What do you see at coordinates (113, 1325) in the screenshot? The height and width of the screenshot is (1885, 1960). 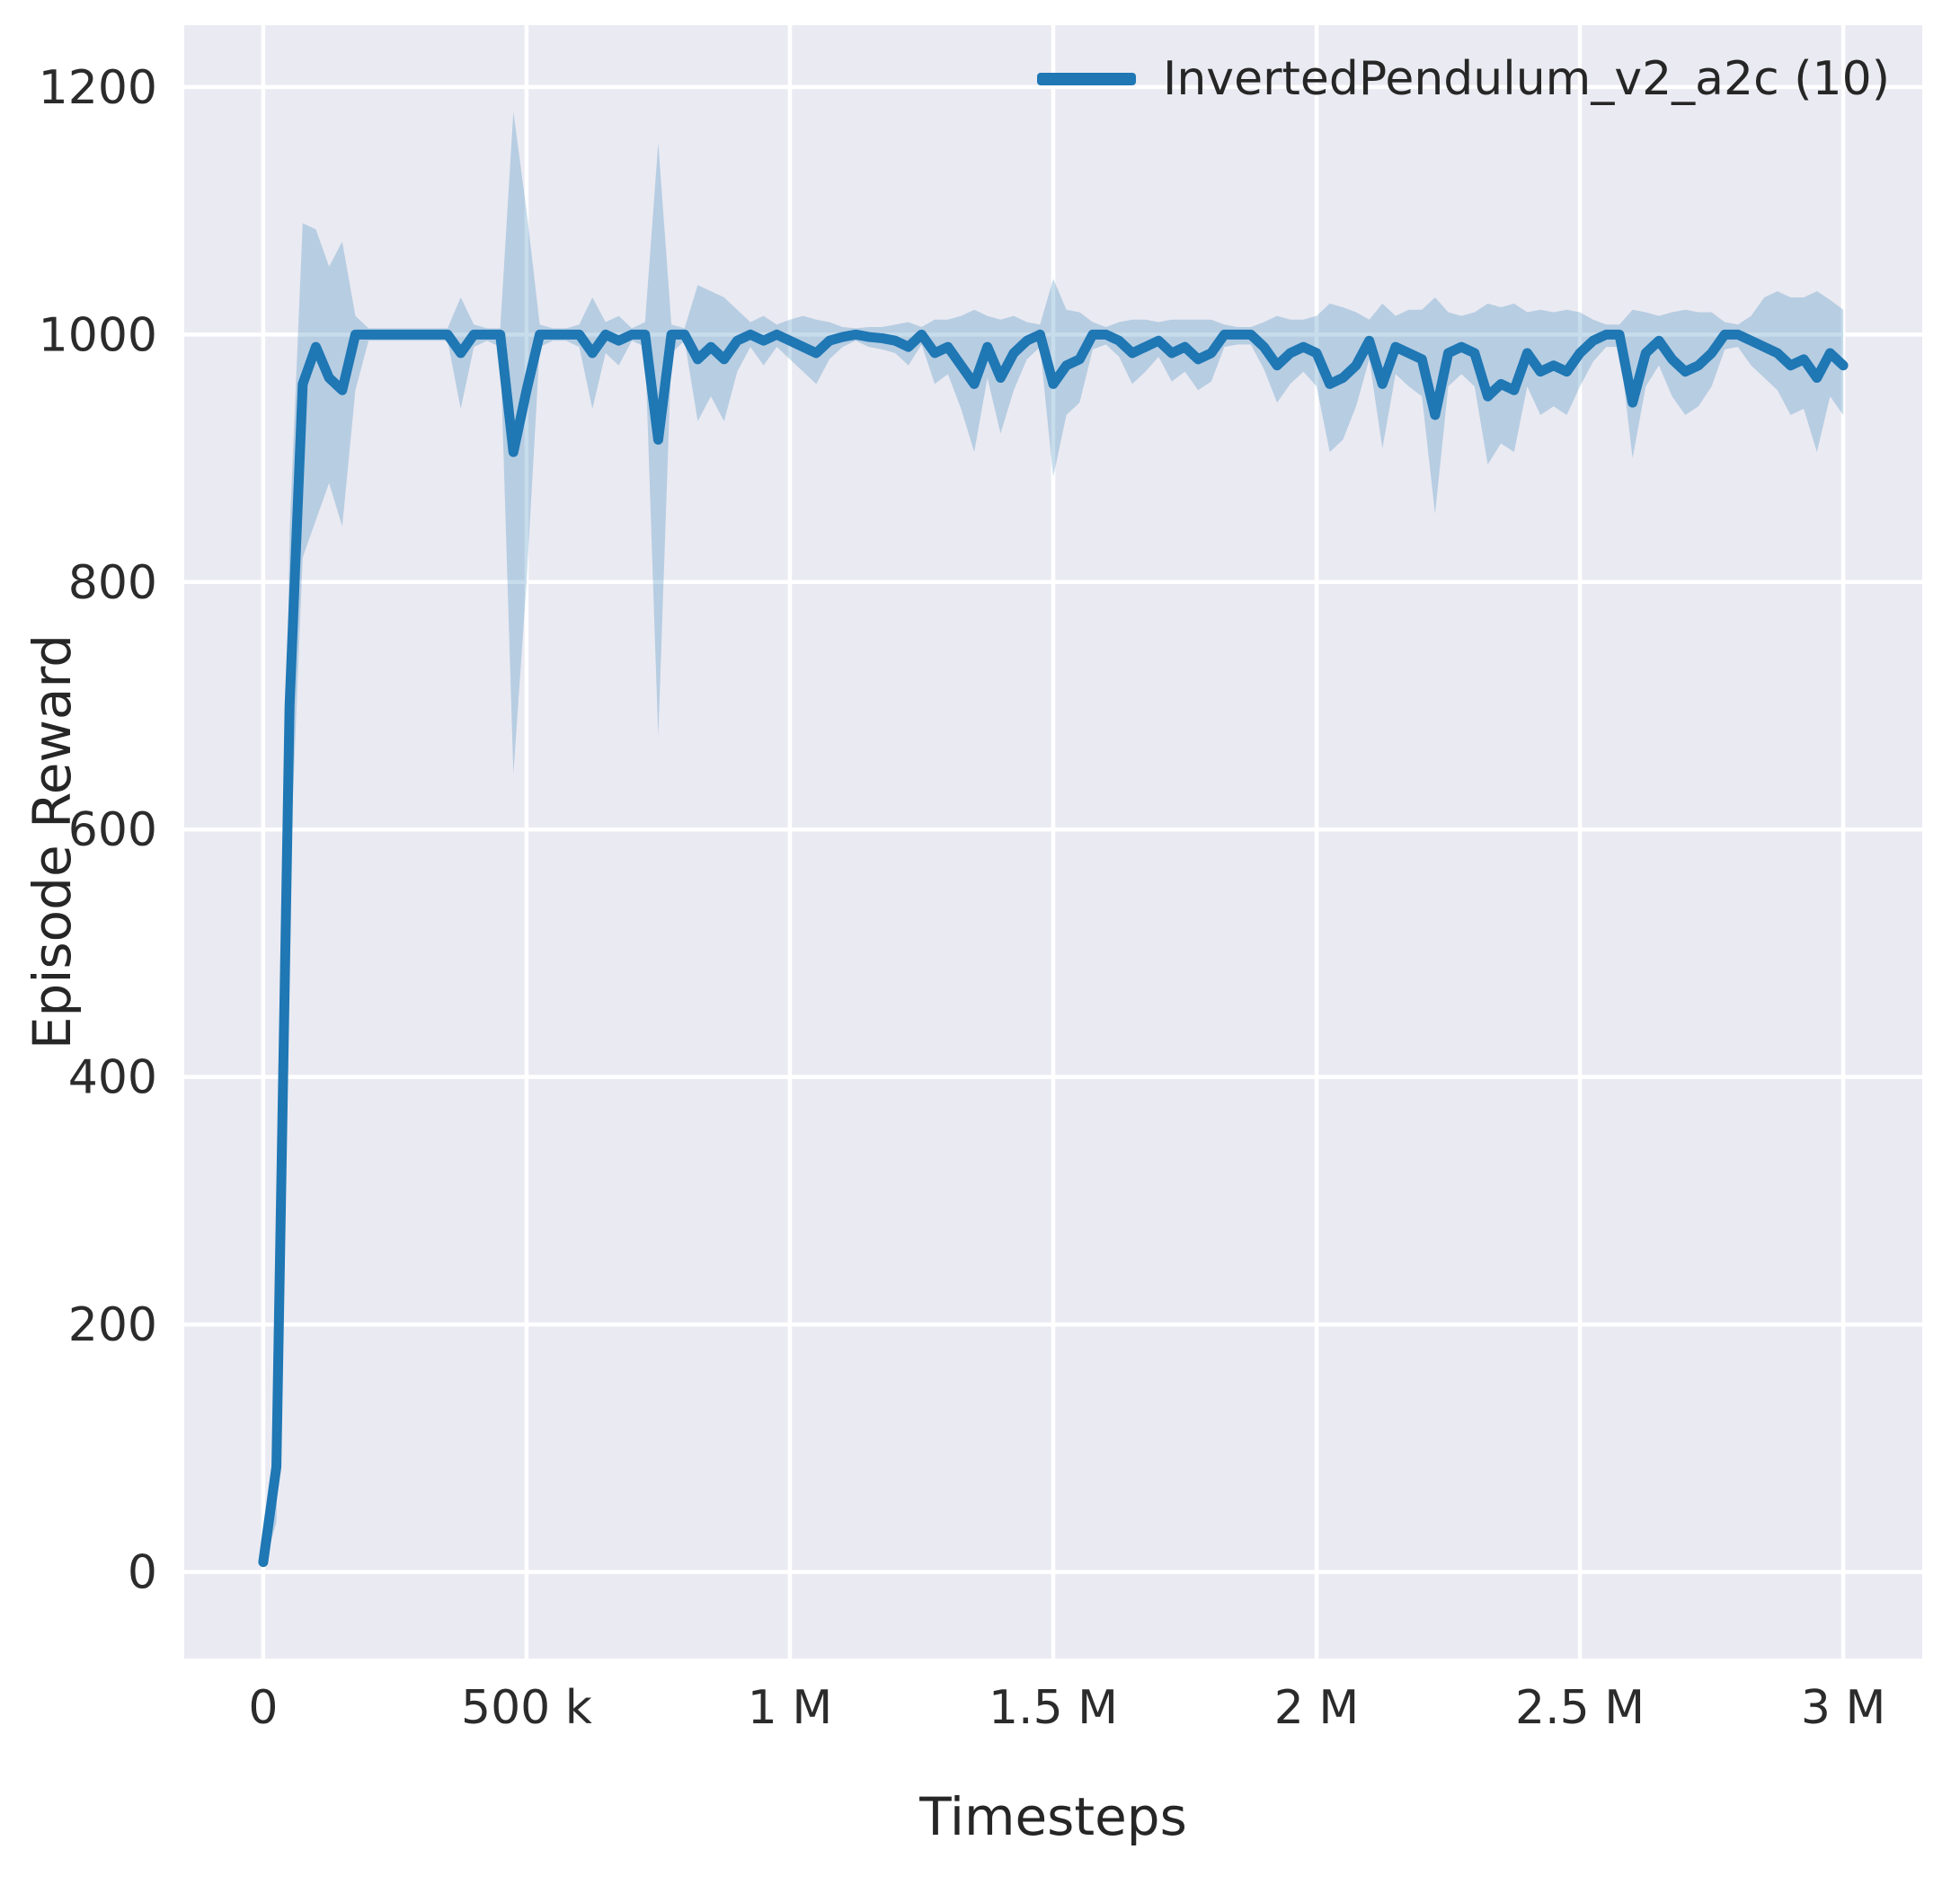 I see `y-tick-label: 200` at bounding box center [113, 1325].